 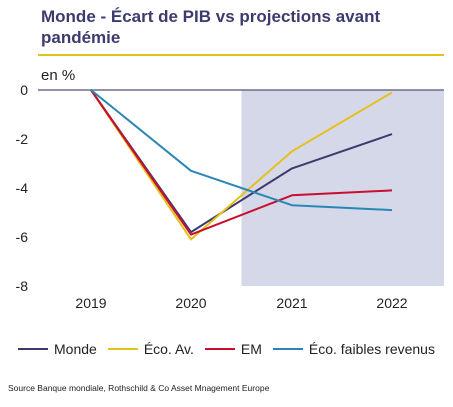 I want to click on x-tick-label: 2022, so click(x=391, y=303).